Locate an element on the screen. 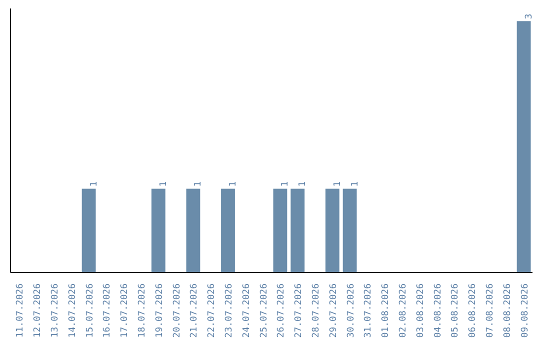  x-tick-label: 30.07.2026 is located at coordinates (351, 310).